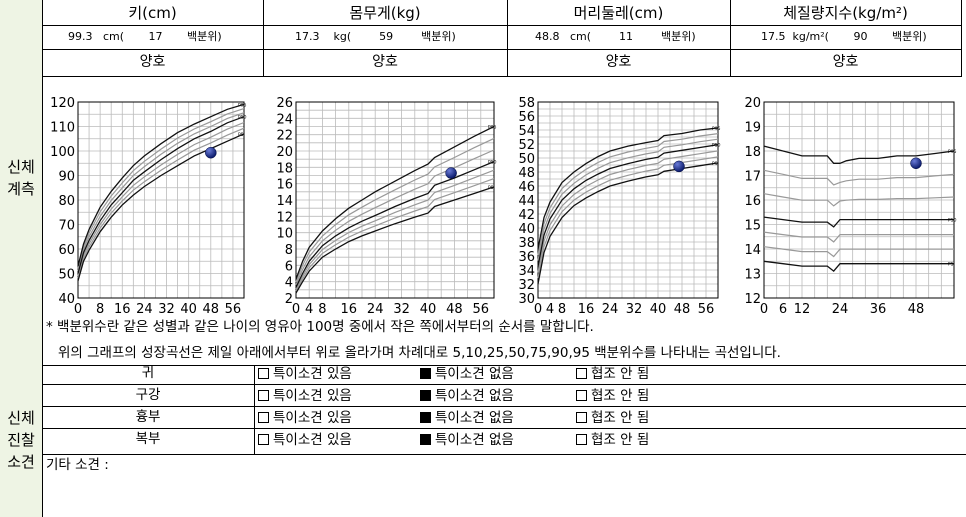 This screenshot has width=966, height=517. I want to click on y-tick-label: 42, so click(526, 215).